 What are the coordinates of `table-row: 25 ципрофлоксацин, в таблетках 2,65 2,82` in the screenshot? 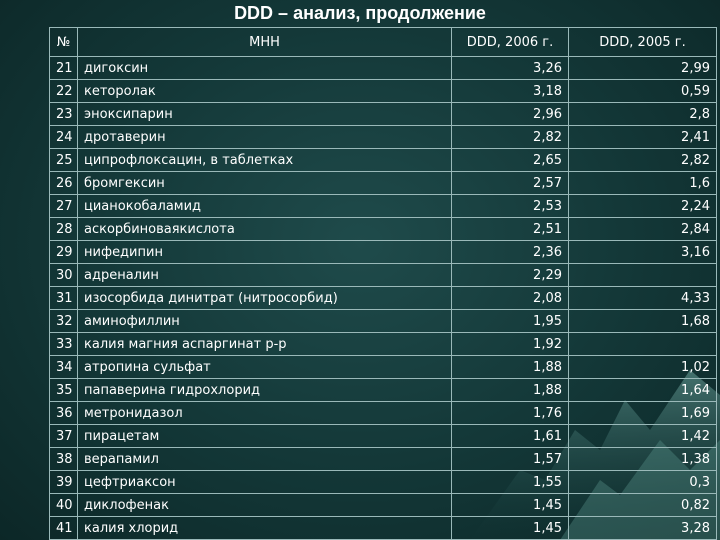 It's located at (383, 160).